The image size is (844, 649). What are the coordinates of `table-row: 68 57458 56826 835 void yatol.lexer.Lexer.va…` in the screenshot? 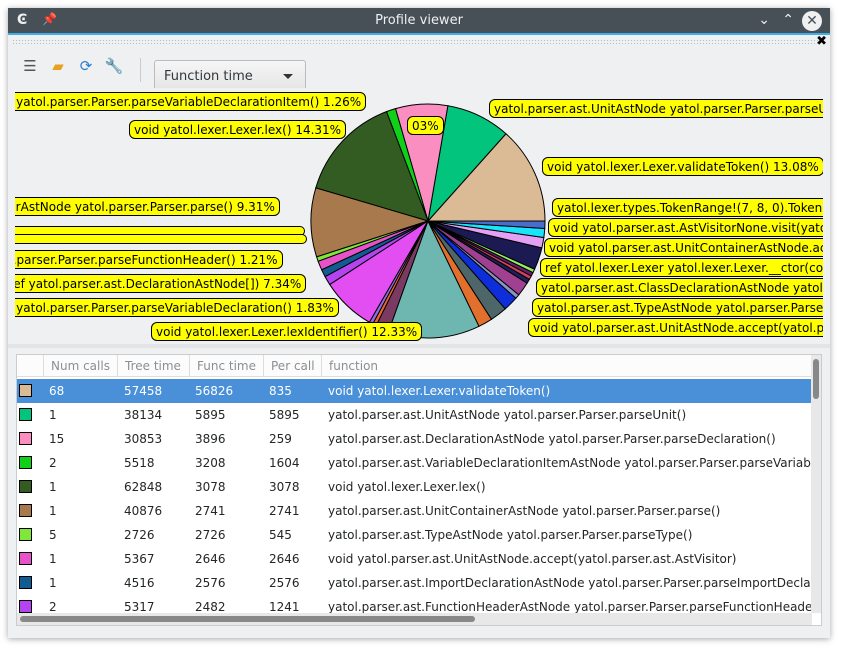 It's located at (414, 391).